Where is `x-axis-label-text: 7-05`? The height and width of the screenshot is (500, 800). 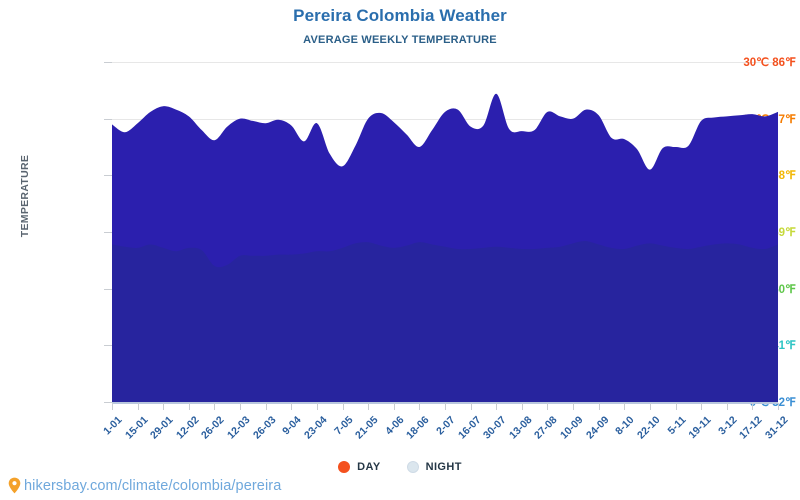 x-axis-label-text: 7-05 is located at coordinates (343, 426).